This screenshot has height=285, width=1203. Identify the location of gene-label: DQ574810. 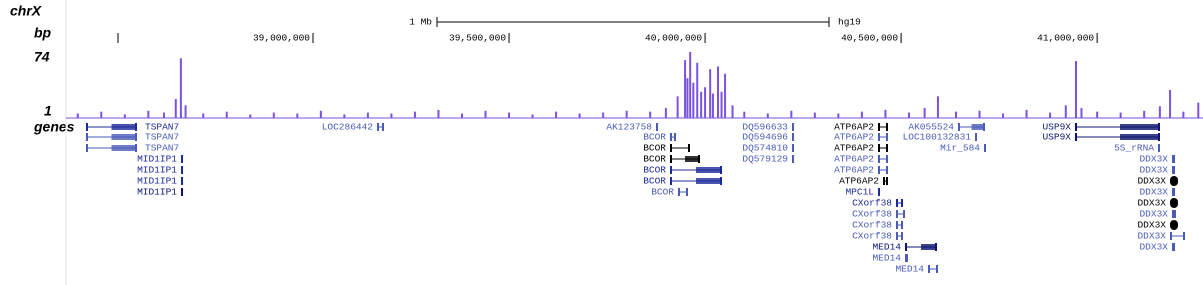
(765, 148).